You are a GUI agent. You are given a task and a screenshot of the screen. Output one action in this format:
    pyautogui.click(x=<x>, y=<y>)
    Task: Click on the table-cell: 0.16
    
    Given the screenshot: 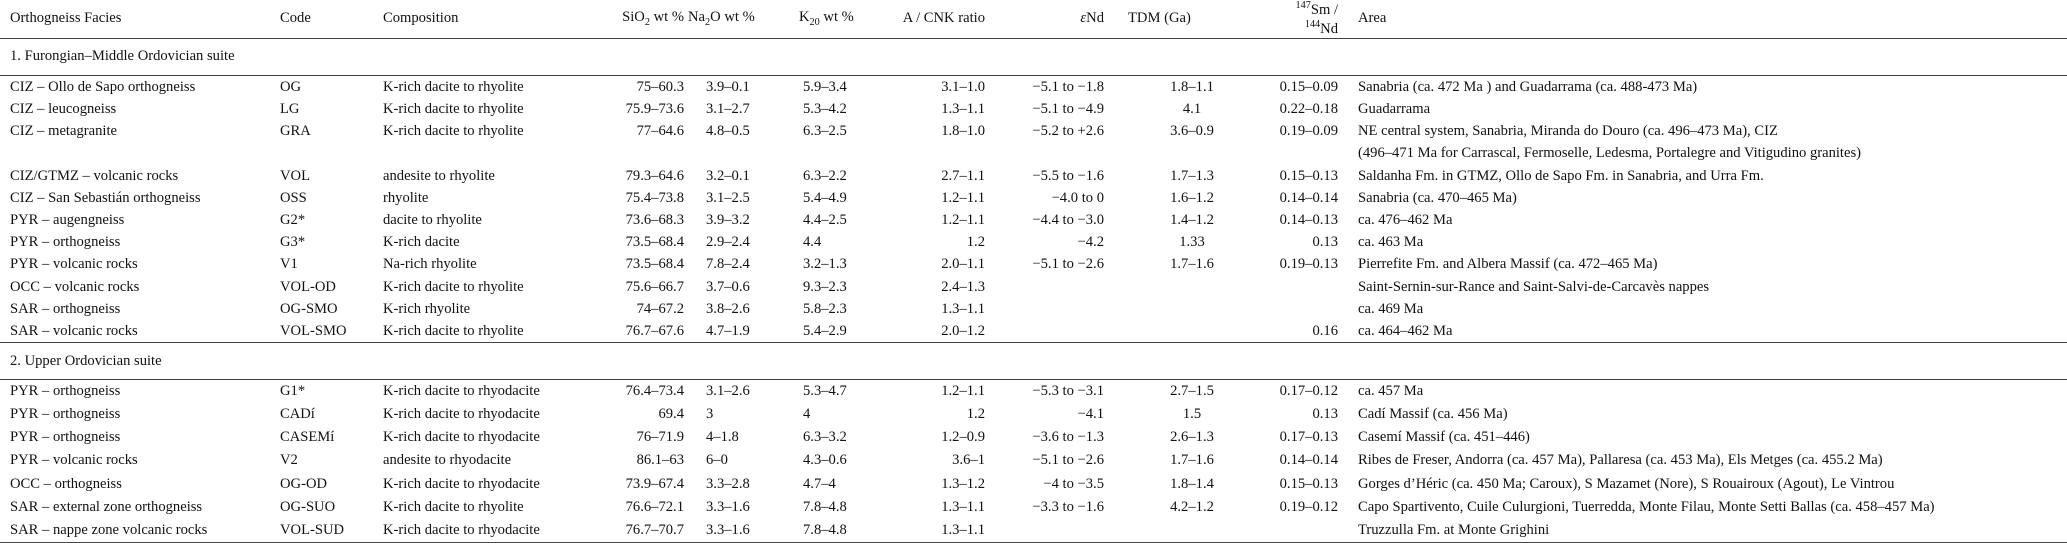 What is the action you would take?
    pyautogui.click(x=1325, y=330)
    